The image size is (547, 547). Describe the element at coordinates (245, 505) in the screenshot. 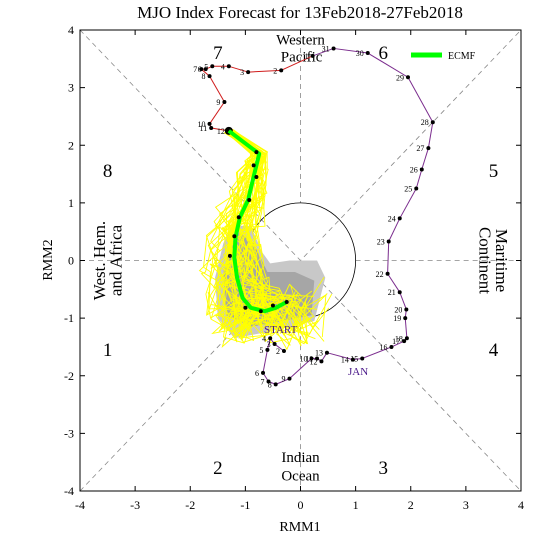

I see `x-tick-label: -1` at that location.